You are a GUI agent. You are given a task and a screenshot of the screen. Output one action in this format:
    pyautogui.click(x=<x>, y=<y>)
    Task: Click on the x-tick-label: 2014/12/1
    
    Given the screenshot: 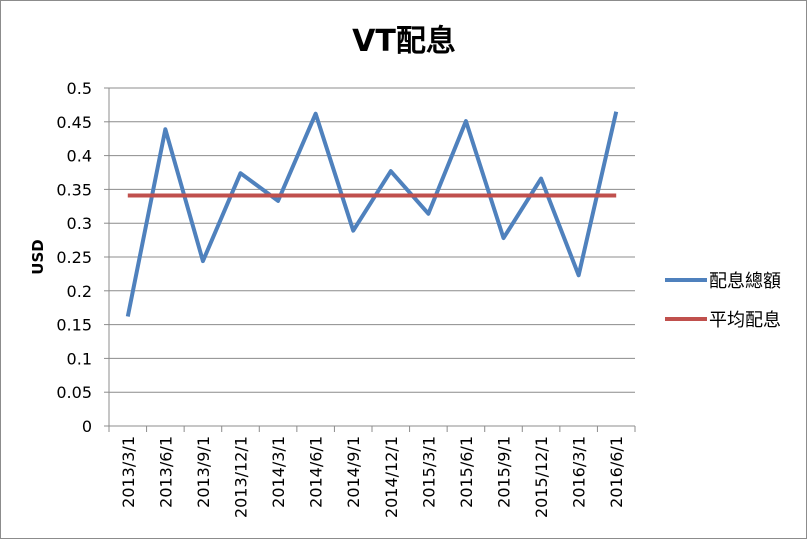 What is the action you would take?
    pyautogui.click(x=391, y=477)
    